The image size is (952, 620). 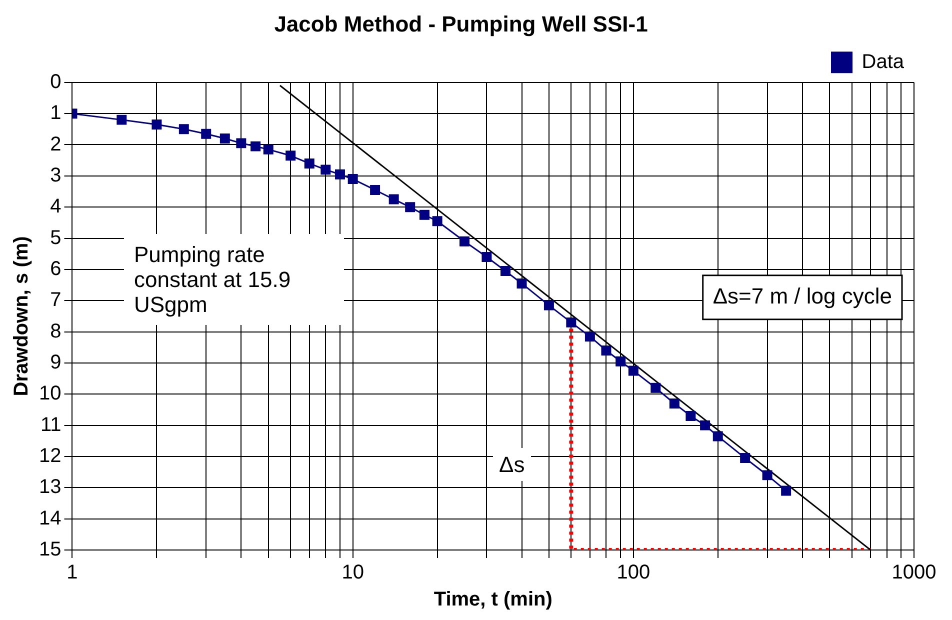 I want to click on chart-title: Jacob Method - Pumping Well SSI-1, so click(x=461, y=23).